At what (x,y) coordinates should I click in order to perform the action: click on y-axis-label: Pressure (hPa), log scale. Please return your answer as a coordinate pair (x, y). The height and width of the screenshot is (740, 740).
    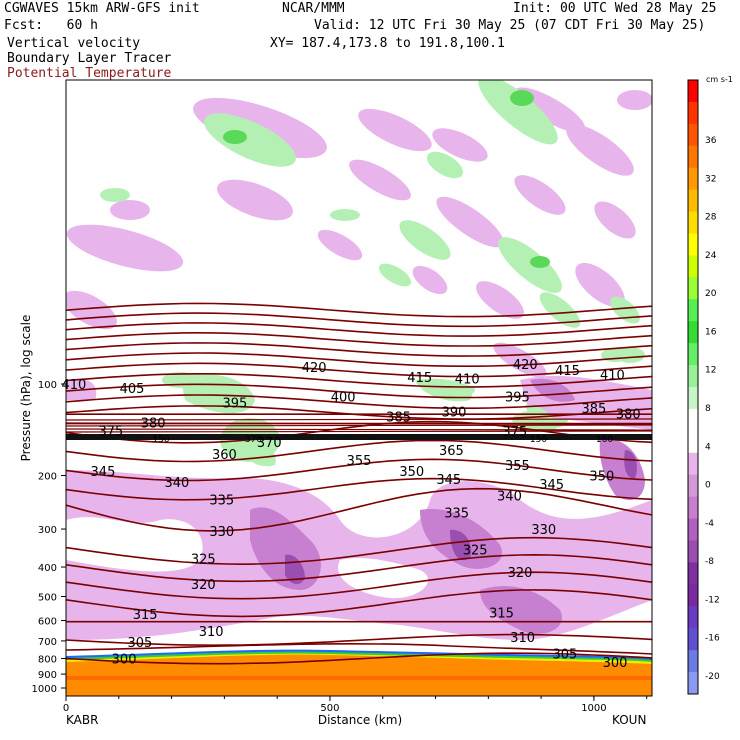
    Looking at the image, I should click on (26, 388).